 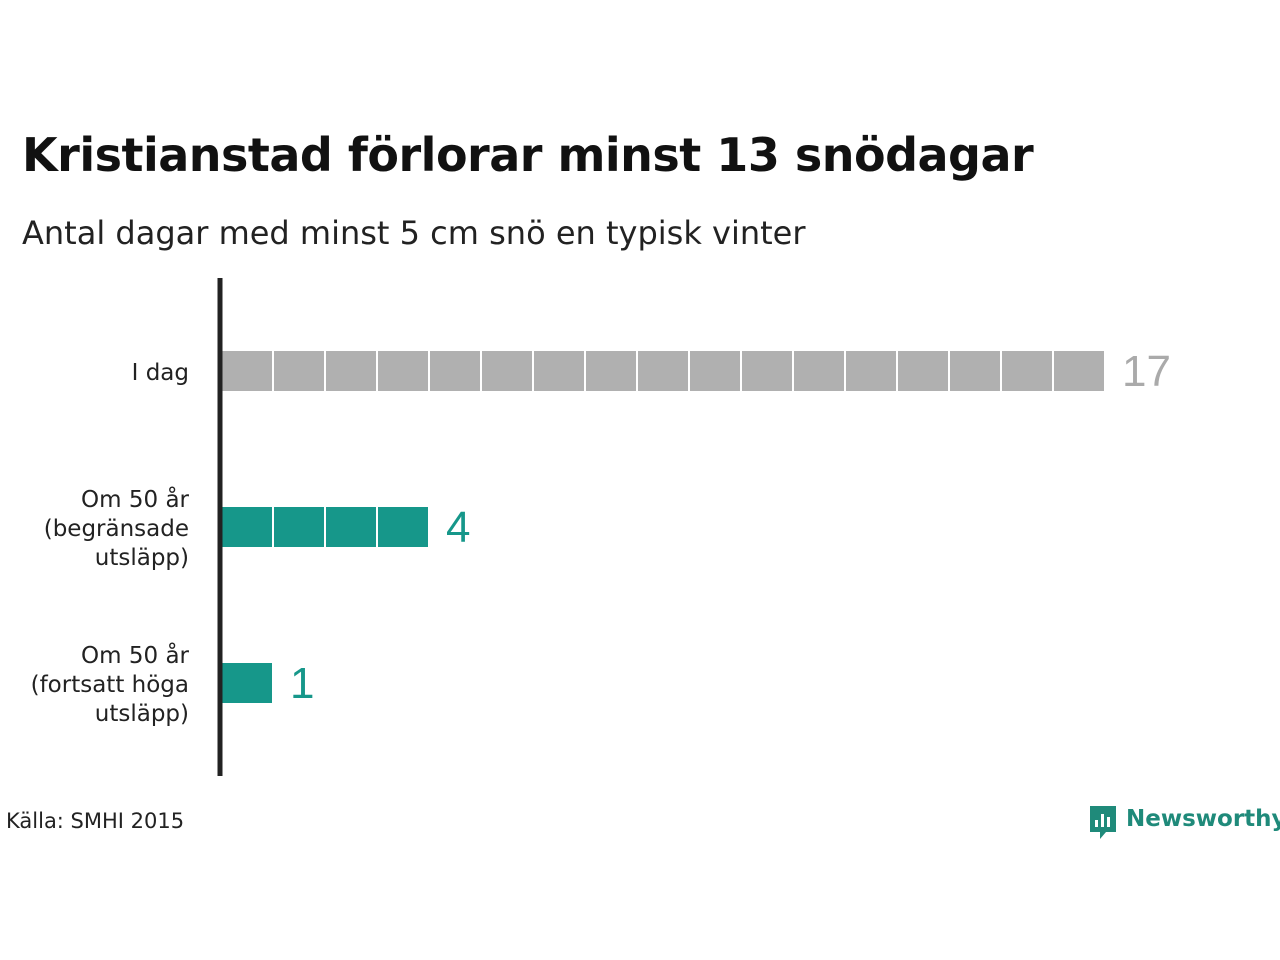 I want to click on logo-text: Newsworthy, so click(x=1203, y=819).